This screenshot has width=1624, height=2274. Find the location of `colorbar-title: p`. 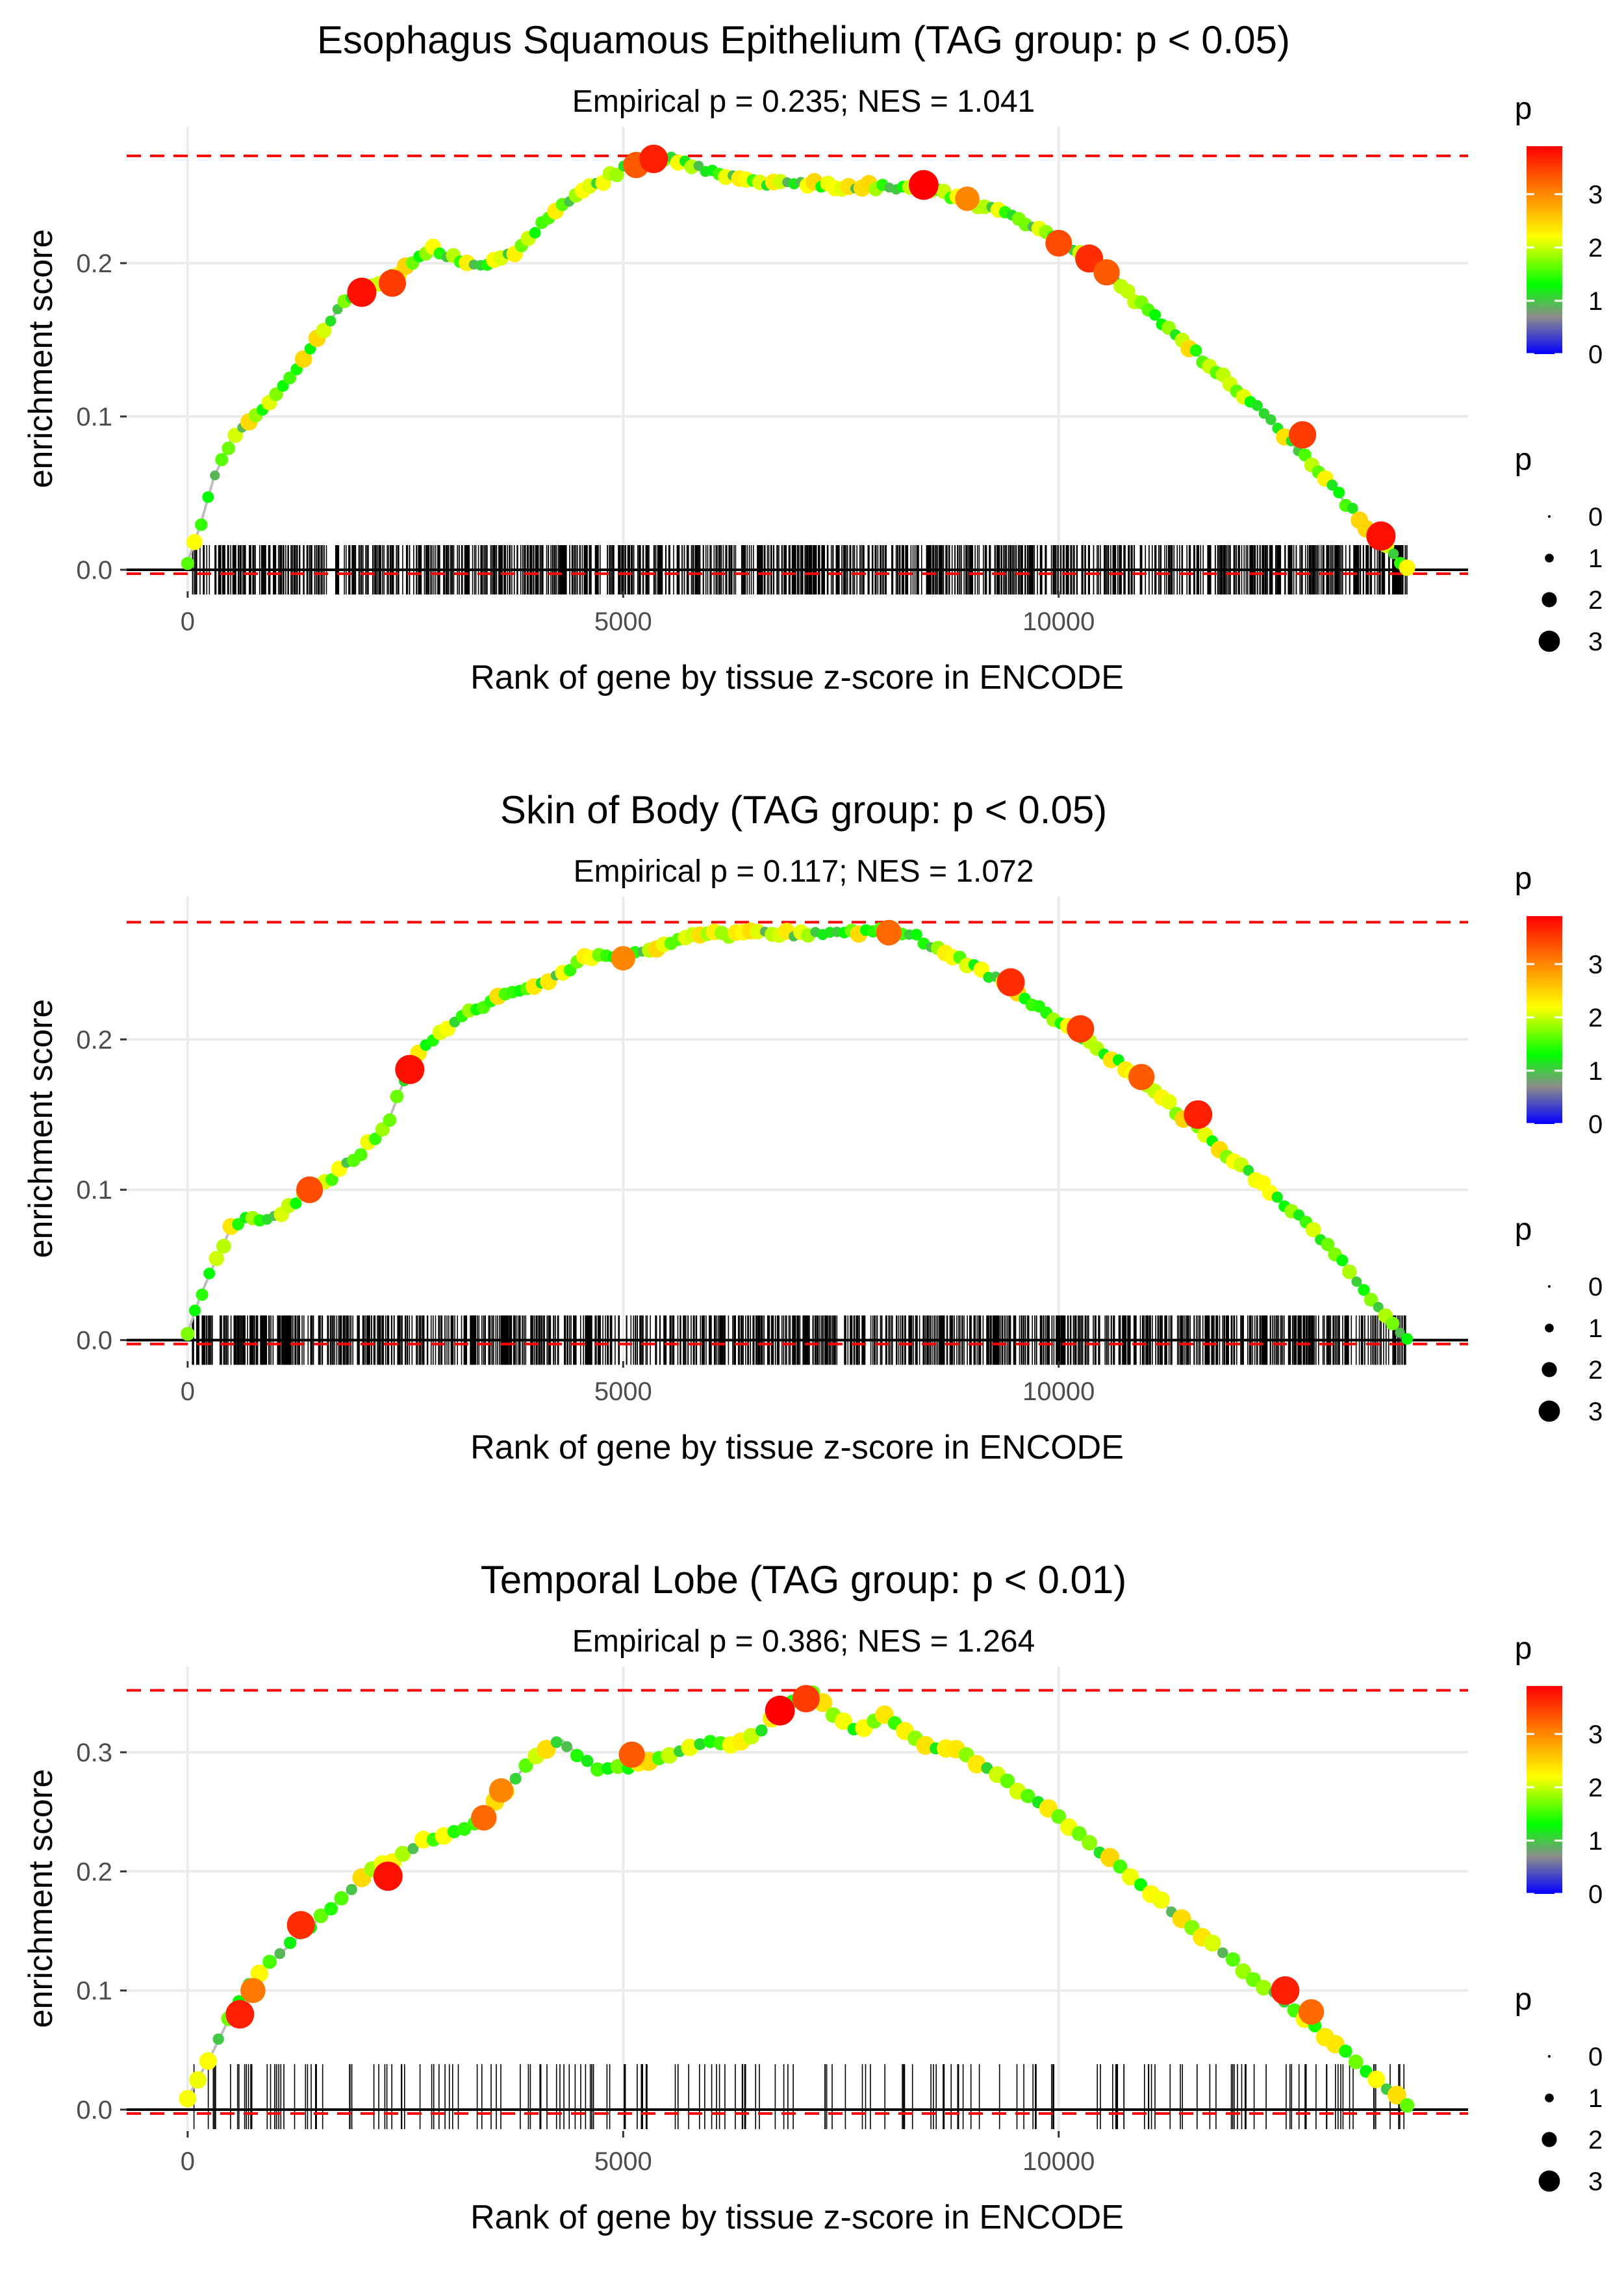

colorbar-title: p is located at coordinates (1523, 879).